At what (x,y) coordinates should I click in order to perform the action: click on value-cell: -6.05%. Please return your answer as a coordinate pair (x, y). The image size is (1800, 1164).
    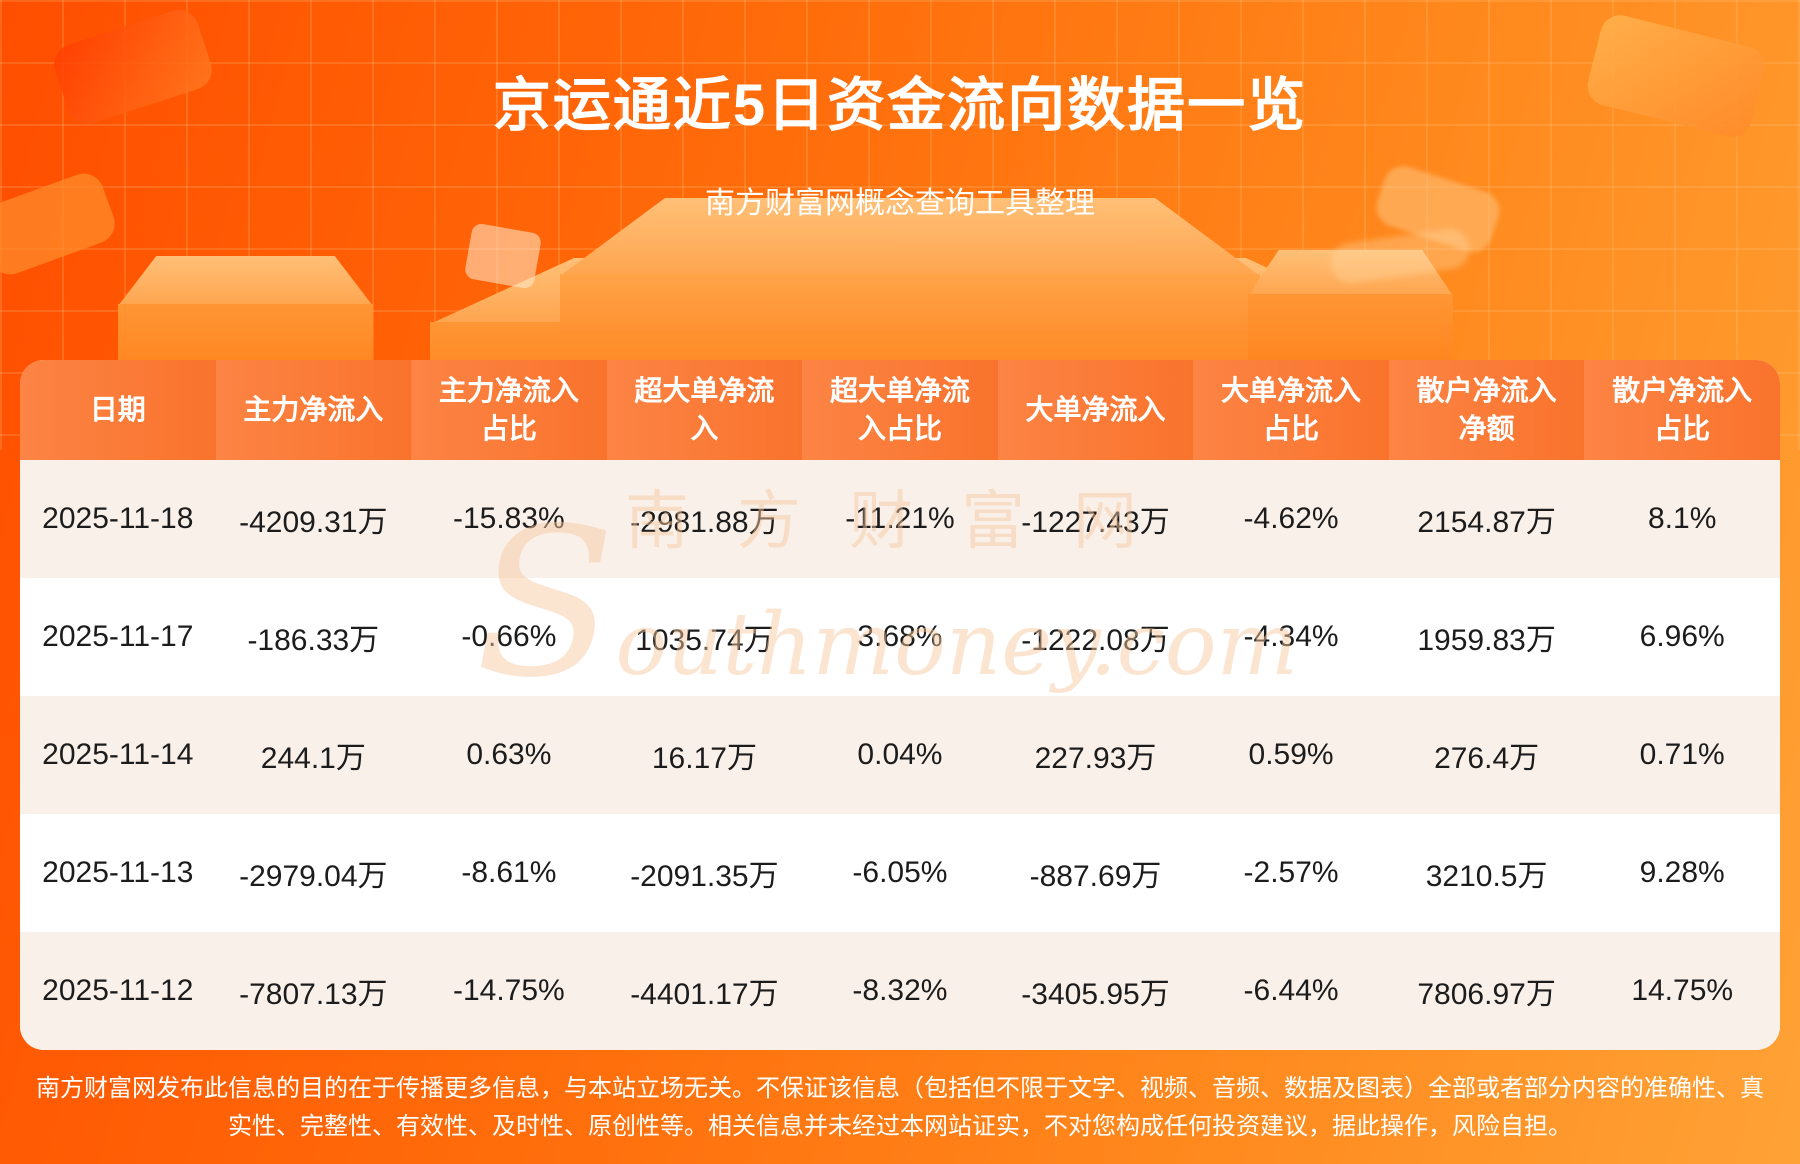
    Looking at the image, I should click on (900, 872).